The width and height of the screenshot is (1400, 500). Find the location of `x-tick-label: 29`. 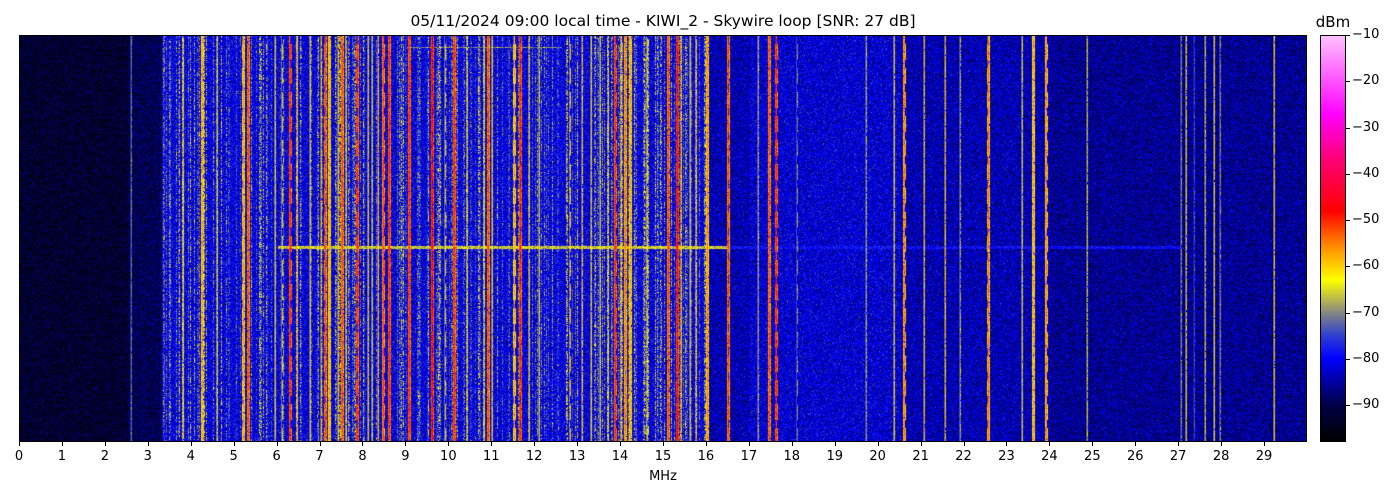

x-tick-label: 29 is located at coordinates (1264, 456).